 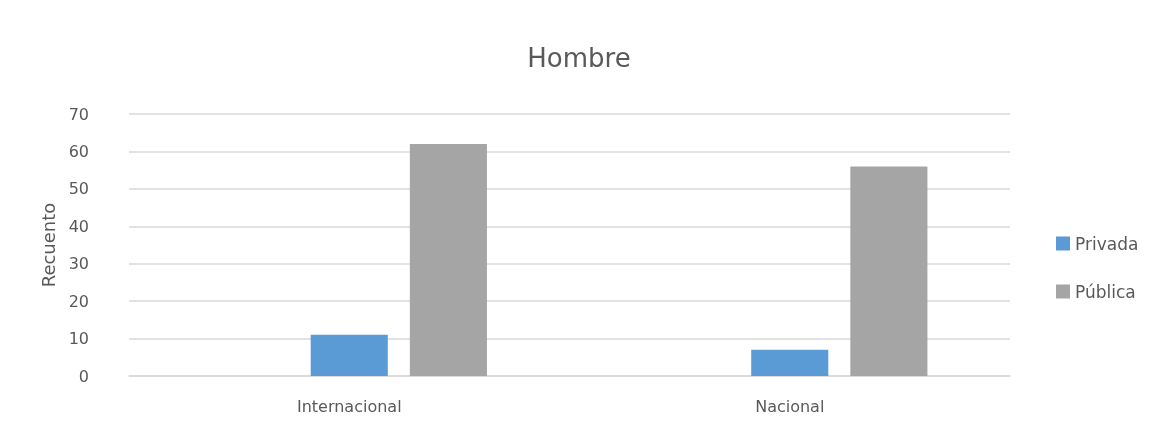 What do you see at coordinates (1107, 243) in the screenshot?
I see `legend-label: Privada` at bounding box center [1107, 243].